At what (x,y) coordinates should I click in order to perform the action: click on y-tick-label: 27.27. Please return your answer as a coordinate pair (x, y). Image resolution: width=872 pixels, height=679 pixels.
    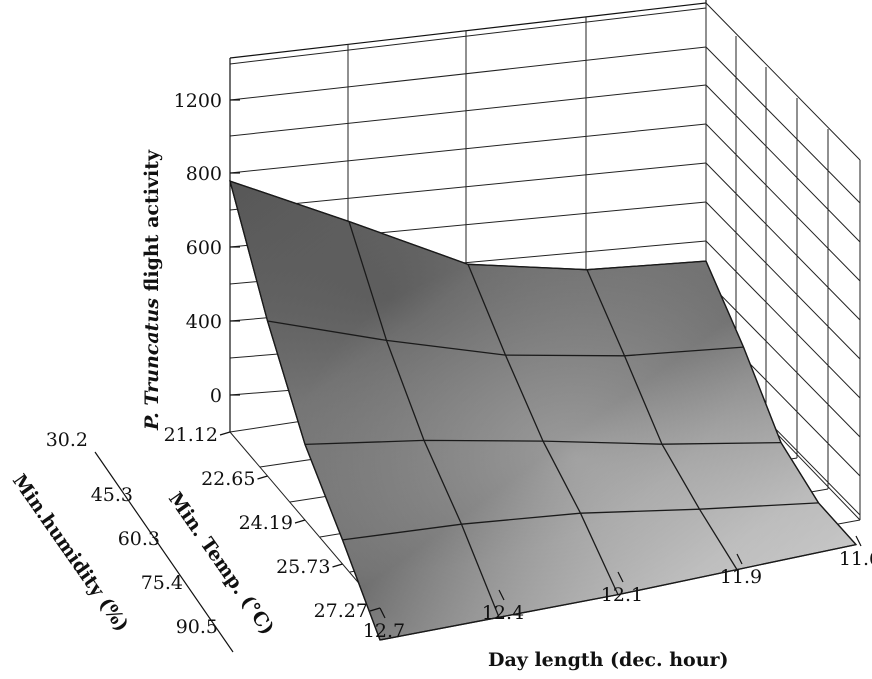
    Looking at the image, I should click on (341, 611).